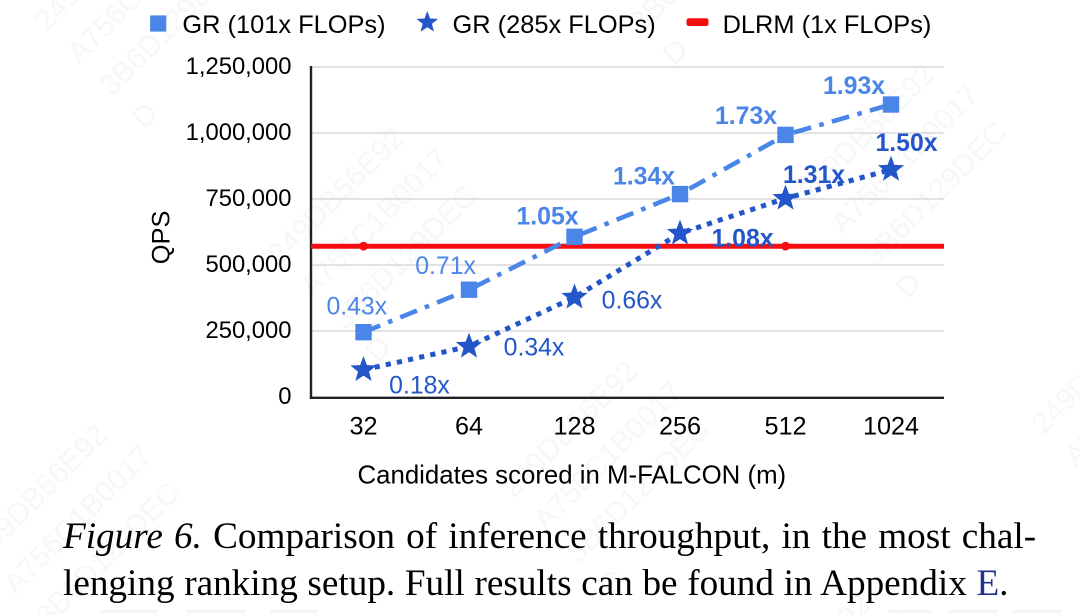 The image size is (1080, 615). Describe the element at coordinates (162, 238) in the screenshot. I see `svg-text: QPS` at that location.